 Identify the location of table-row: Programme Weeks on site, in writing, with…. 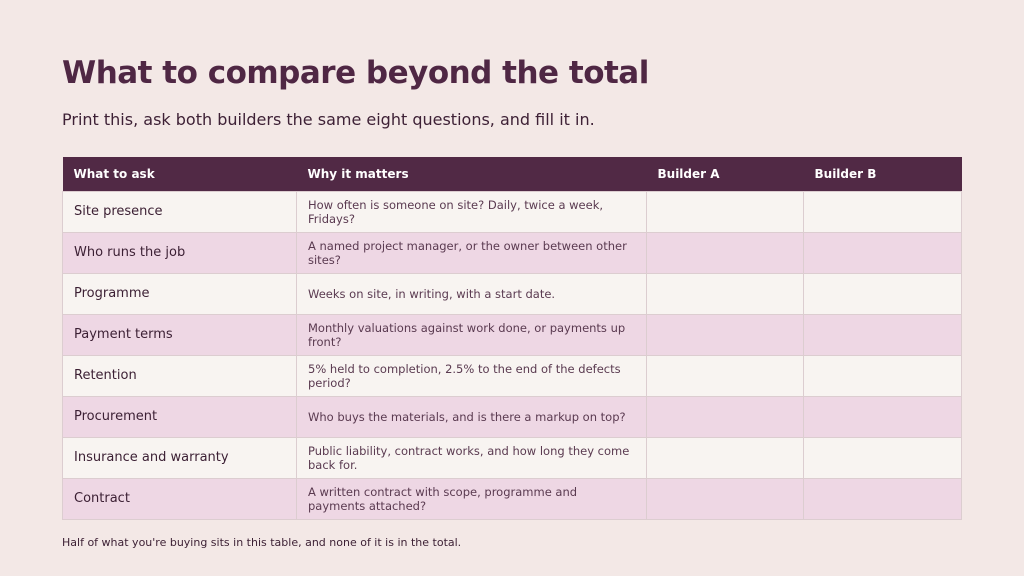
(512, 293).